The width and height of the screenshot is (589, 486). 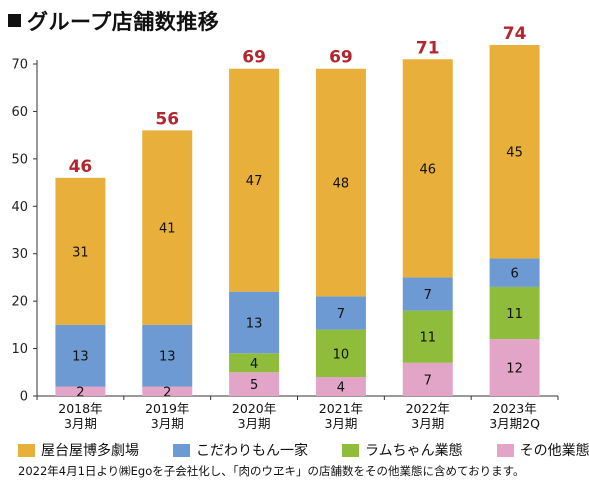 I want to click on legend-item: こだわりもん一家, so click(x=240, y=450).